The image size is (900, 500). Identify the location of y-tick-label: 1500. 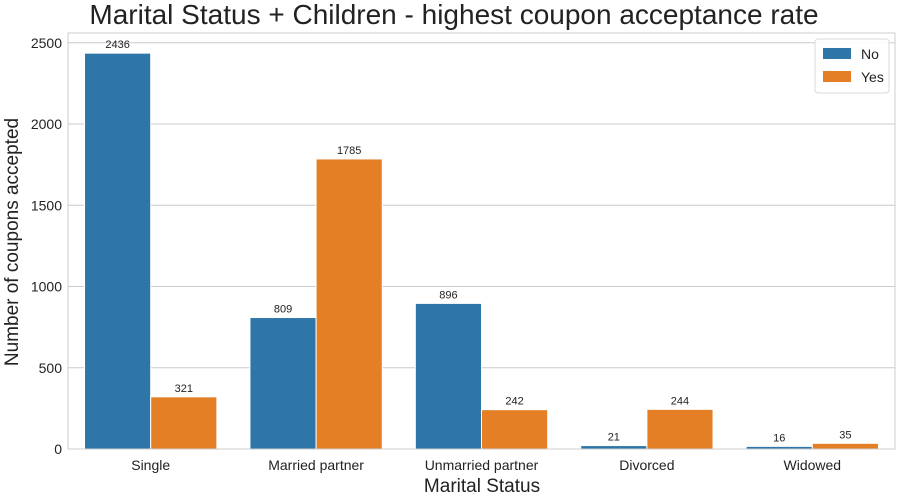
(46, 205).